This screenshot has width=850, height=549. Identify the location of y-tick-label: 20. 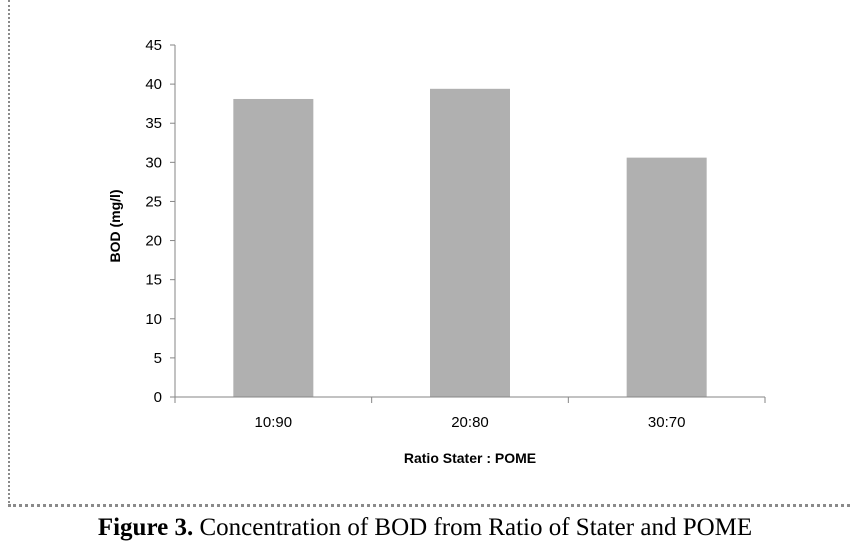
(153, 241).